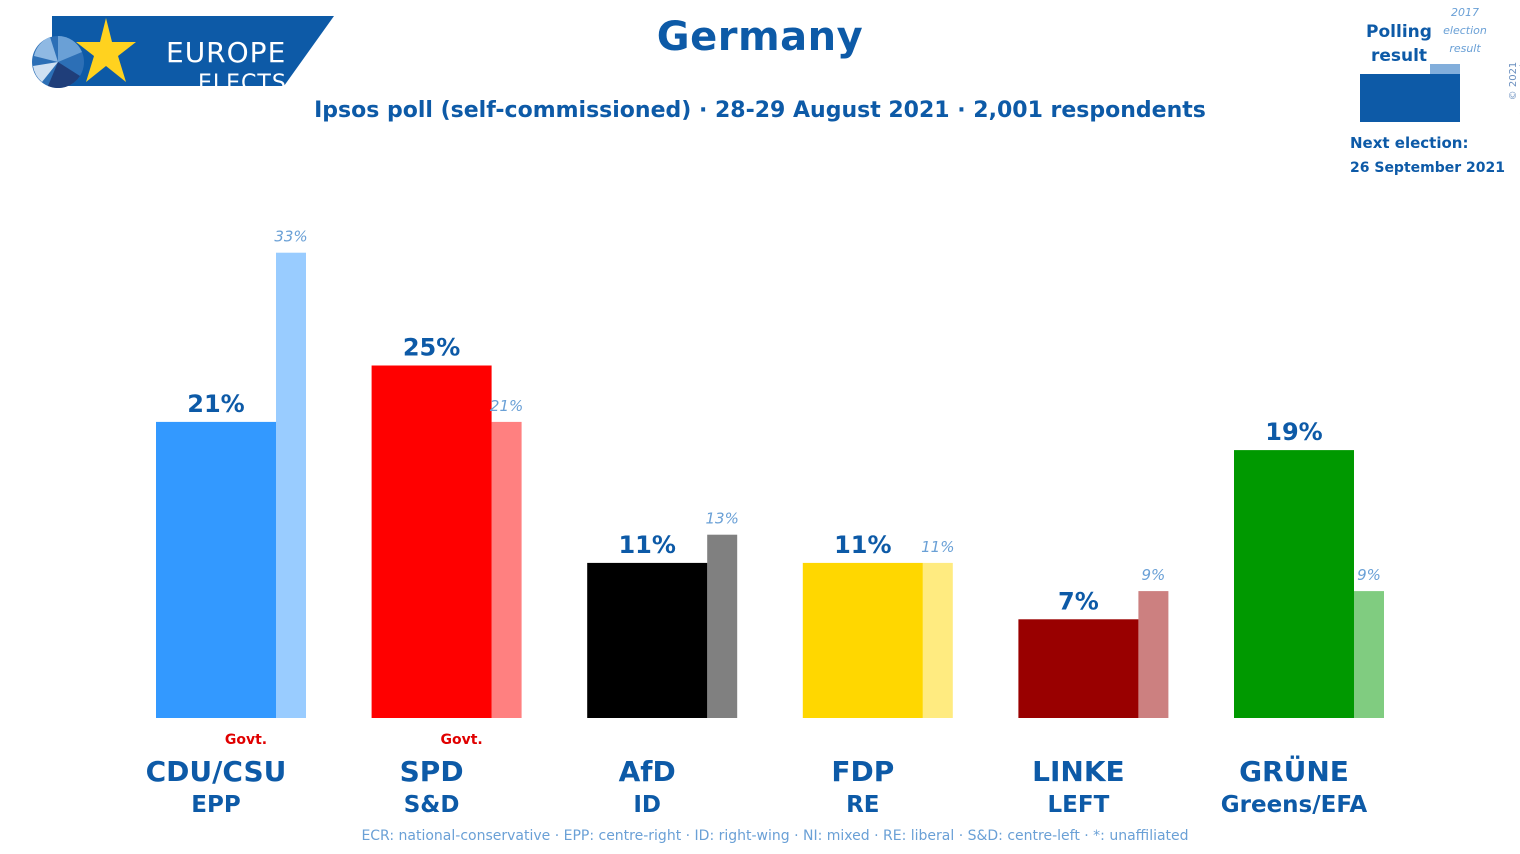  Describe the element at coordinates (1153, 654) in the screenshot. I see `election-bar-linke` at that location.